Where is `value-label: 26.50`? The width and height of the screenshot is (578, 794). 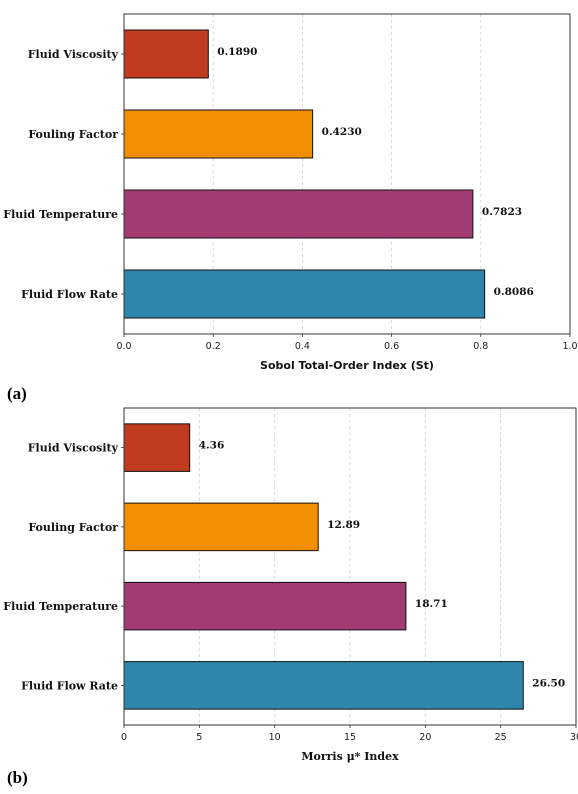 value-label: 26.50 is located at coordinates (548, 683).